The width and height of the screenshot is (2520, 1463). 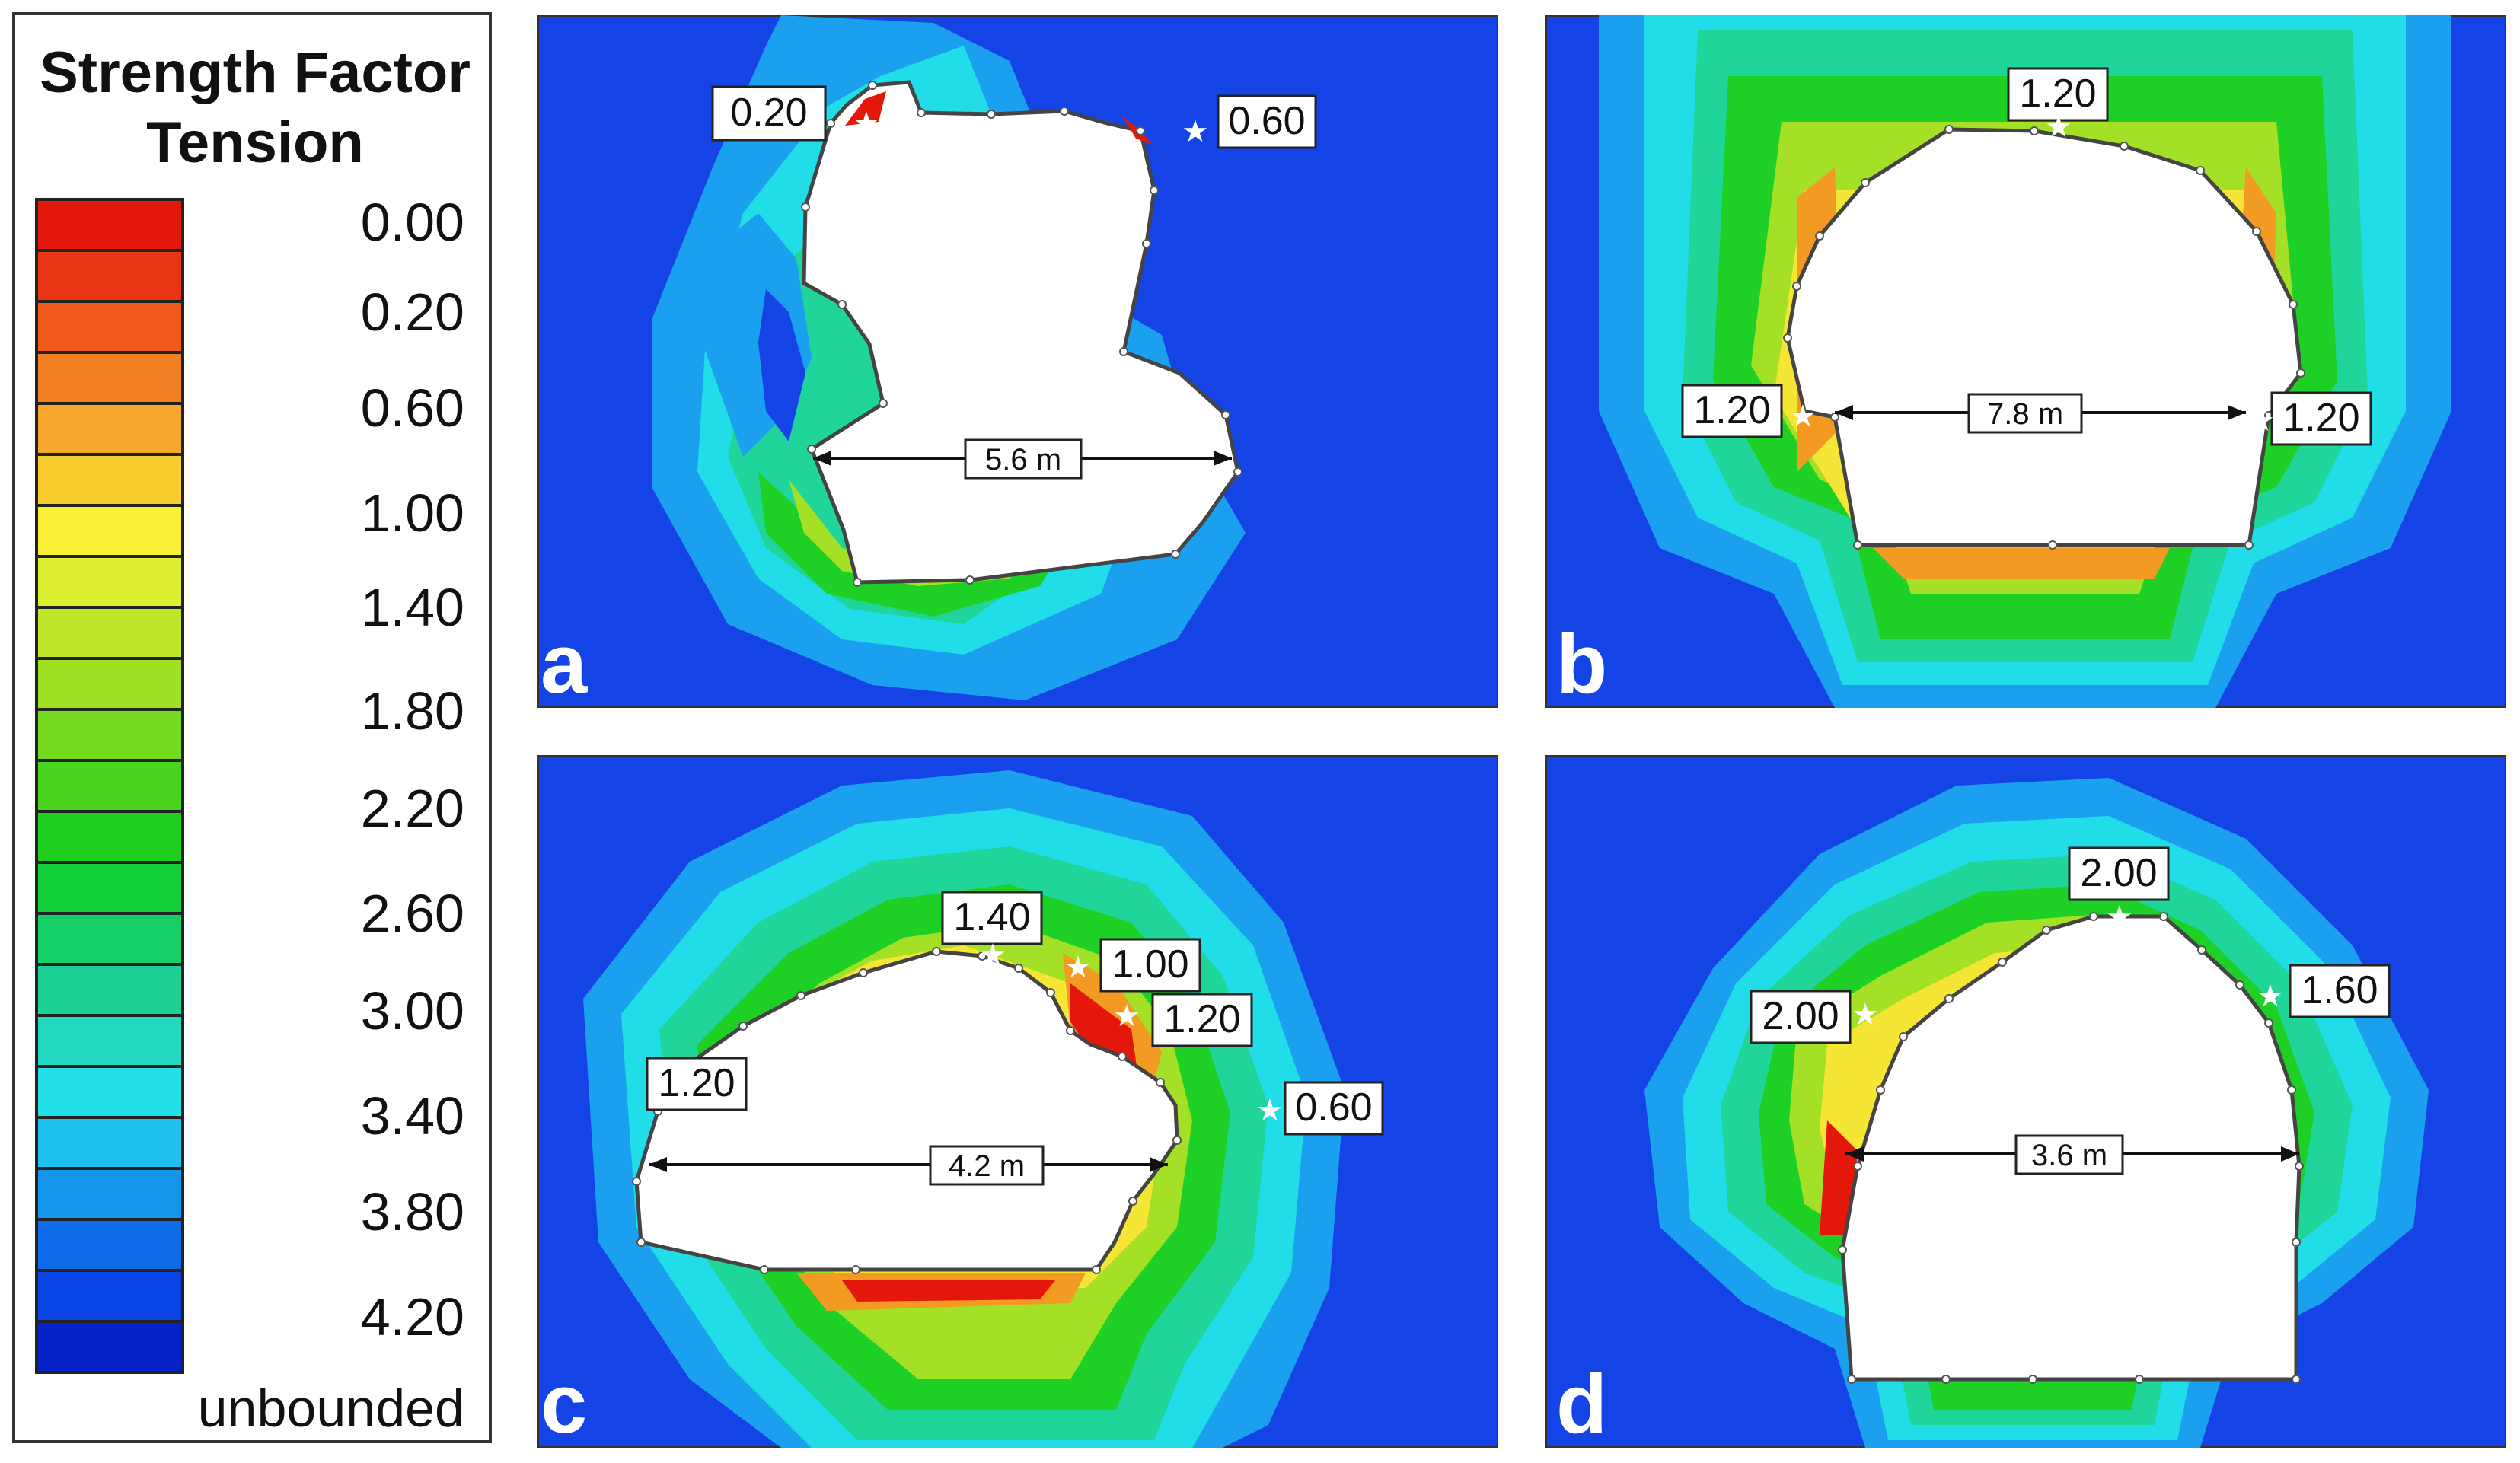 I want to click on legend-label: 3.00, so click(x=412, y=1011).